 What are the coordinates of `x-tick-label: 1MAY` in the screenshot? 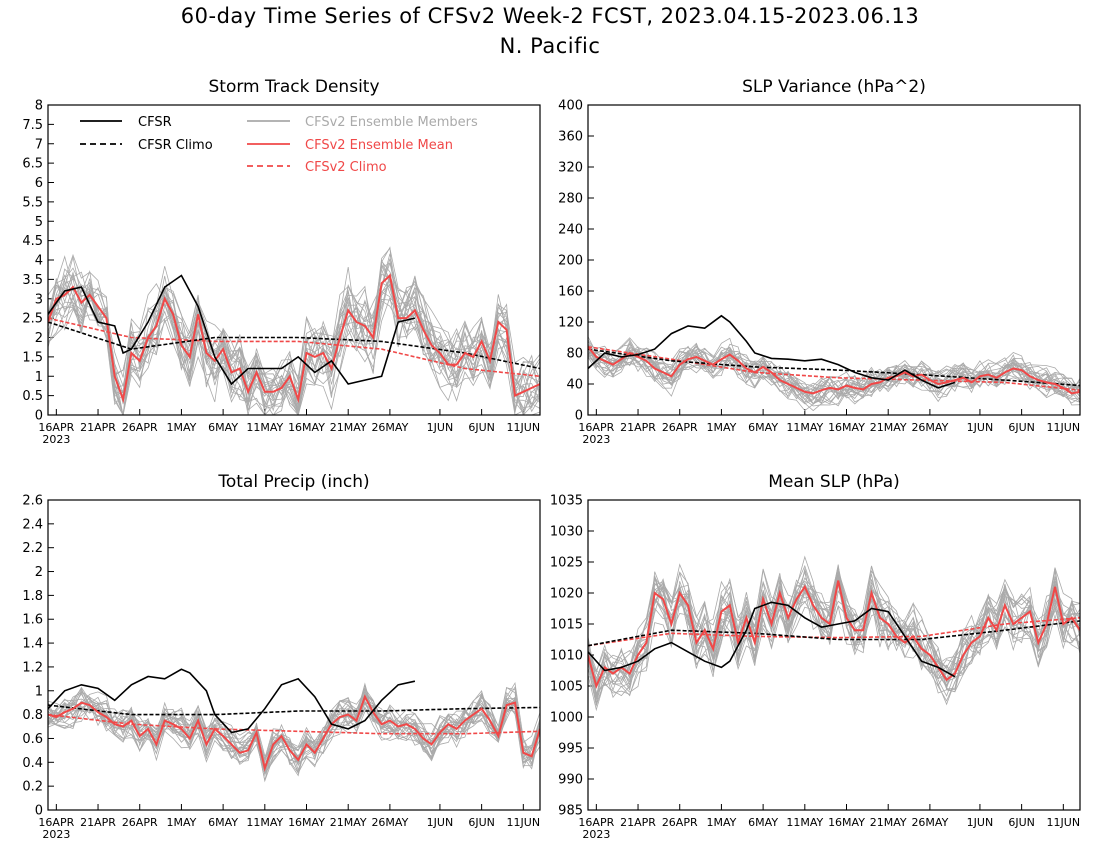 It's located at (181, 427).